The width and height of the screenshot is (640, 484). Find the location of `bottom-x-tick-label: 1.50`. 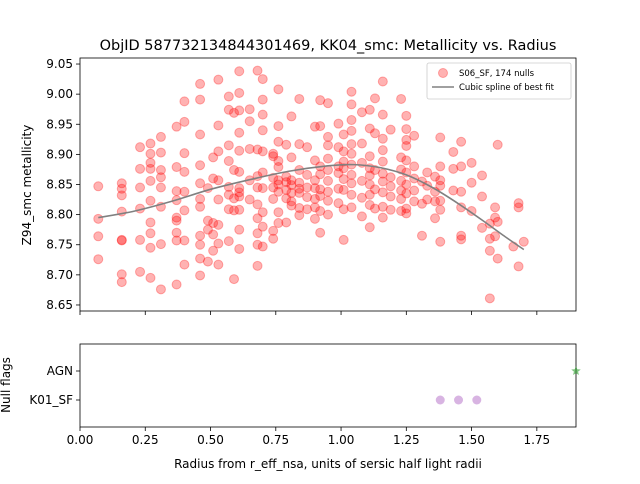

bottom-x-tick-label: 1.50 is located at coordinates (471, 440).